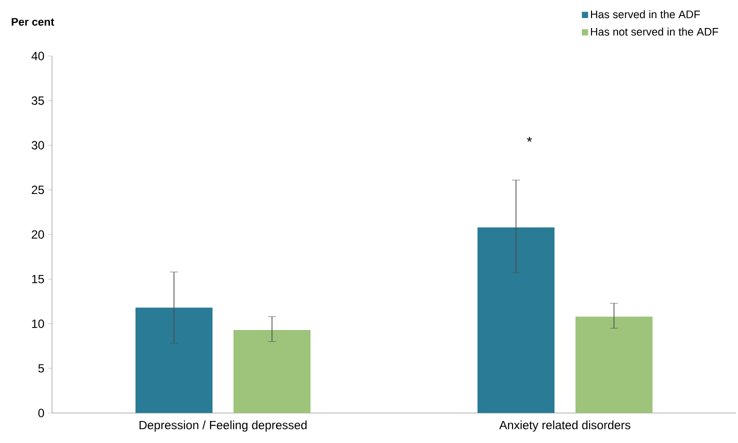 This screenshot has height=443, width=738. What do you see at coordinates (41, 413) in the screenshot?
I see `y-tick-label: 0` at bounding box center [41, 413].